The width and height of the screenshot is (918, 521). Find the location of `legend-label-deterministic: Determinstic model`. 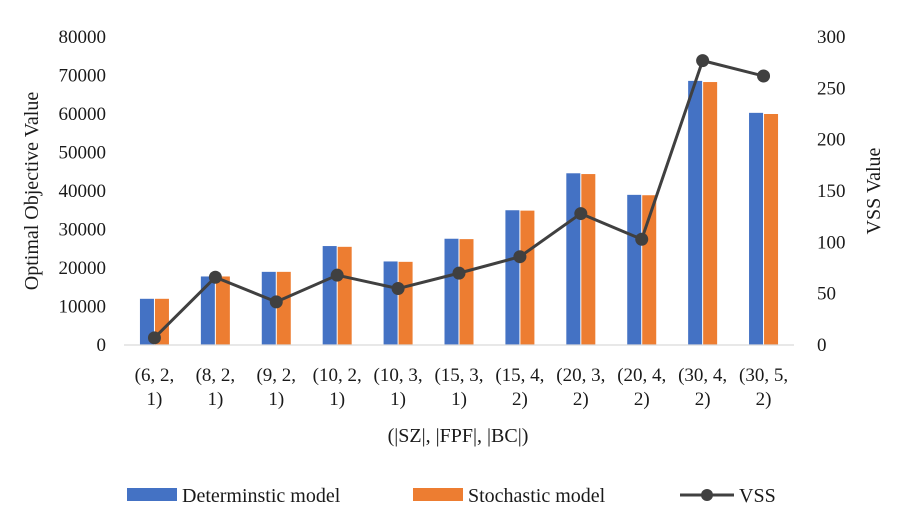

legend-label-deterministic: Determinstic model is located at coordinates (261, 496).